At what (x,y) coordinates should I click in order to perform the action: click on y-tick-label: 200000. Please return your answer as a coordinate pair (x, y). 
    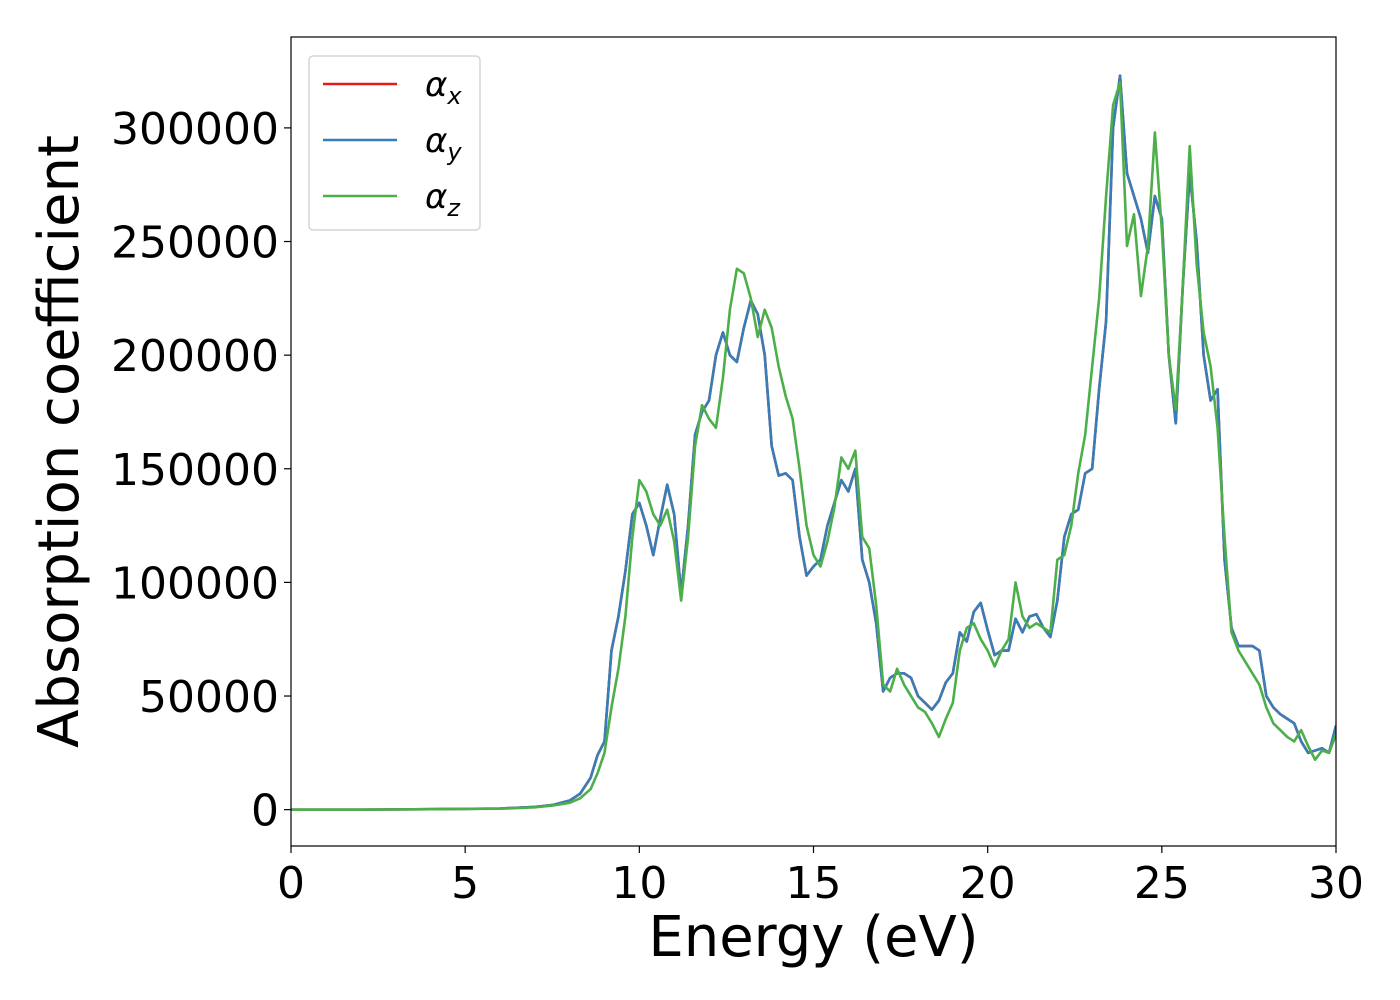
    Looking at the image, I should click on (195, 356).